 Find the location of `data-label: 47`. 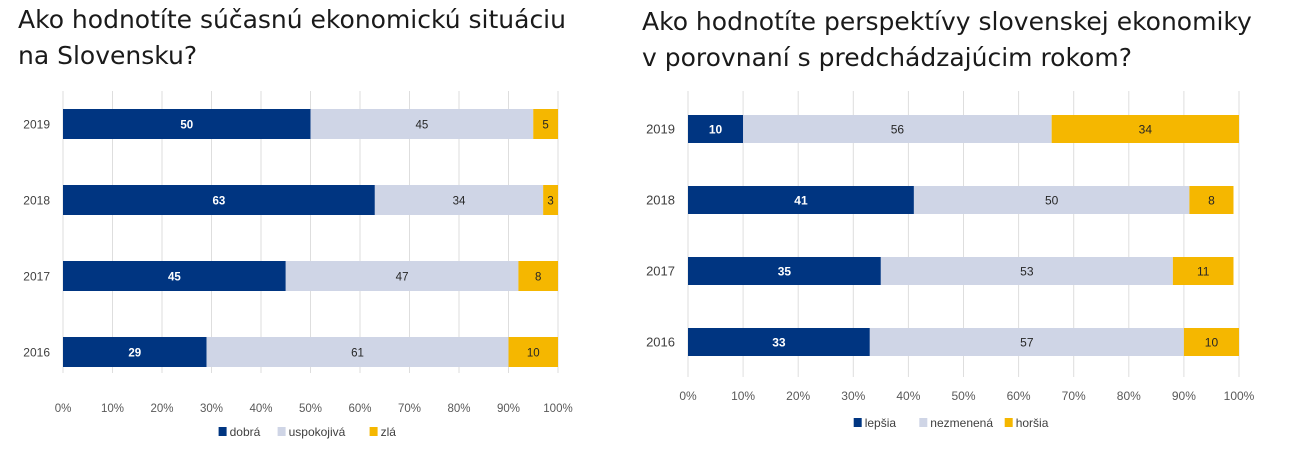

data-label: 47 is located at coordinates (402, 278).